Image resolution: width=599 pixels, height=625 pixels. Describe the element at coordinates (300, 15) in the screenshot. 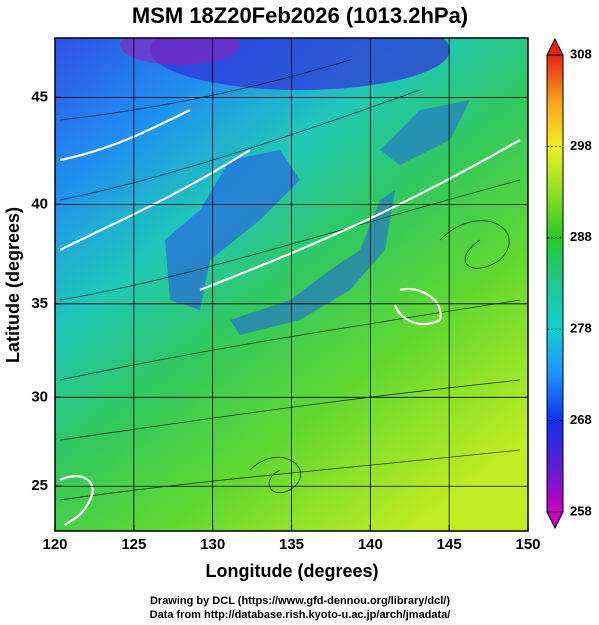

I see `title: MSM 18Z20Feb2026 (1013.2hPa)` at that location.